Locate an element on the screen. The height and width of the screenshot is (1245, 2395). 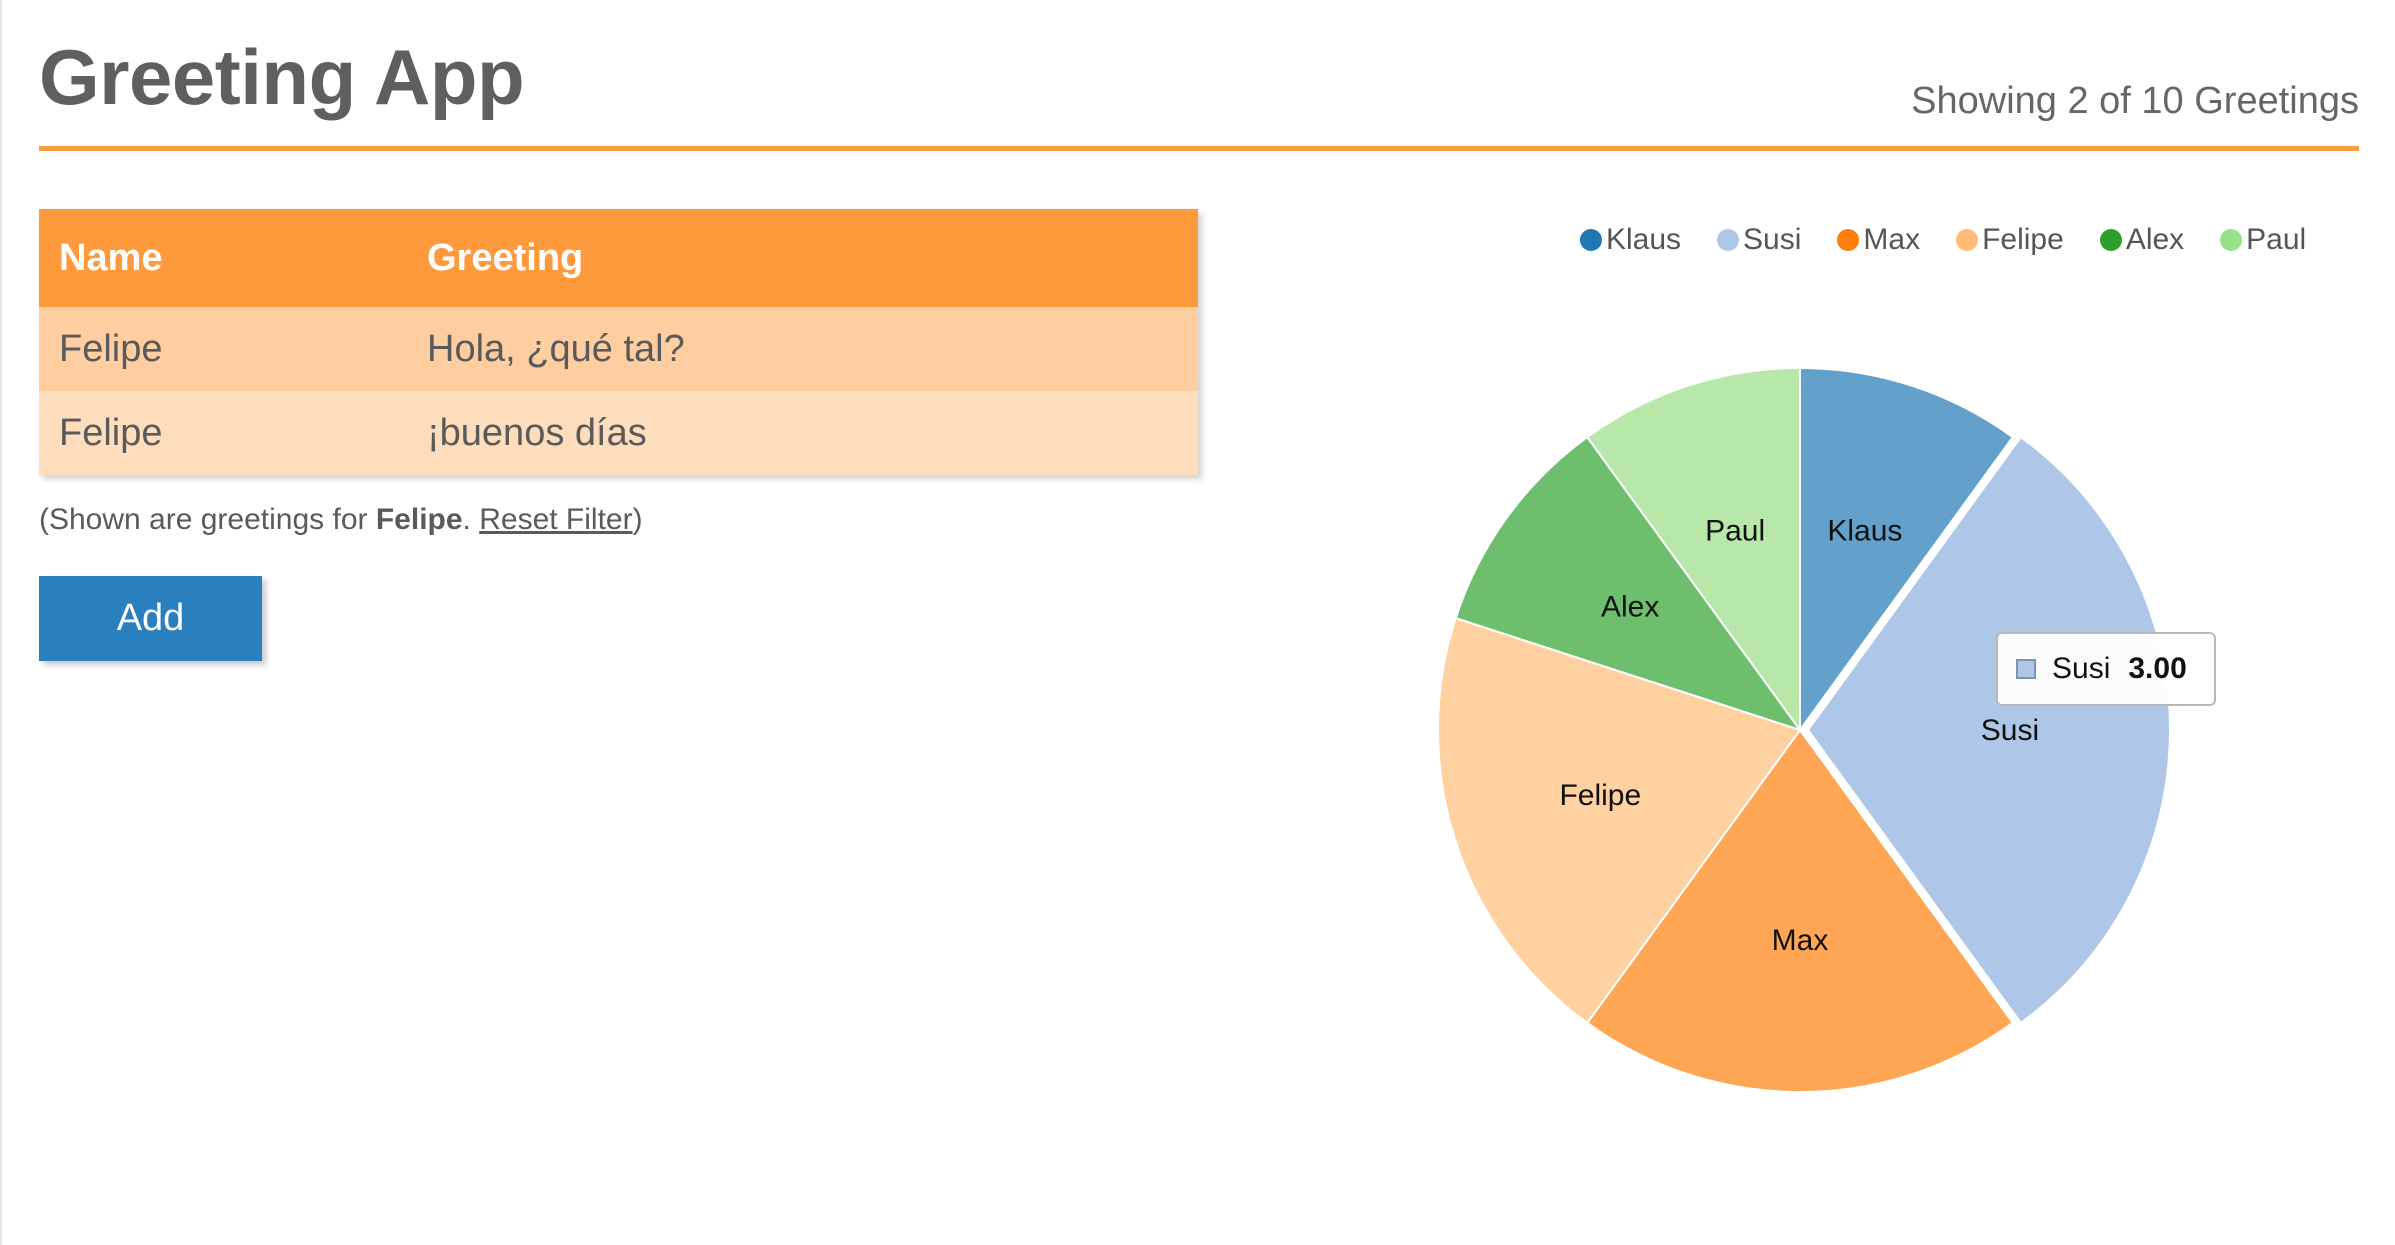
chart-legend: Klaus Susi Max Felipe Alex Paul is located at coordinates (1961, 240).